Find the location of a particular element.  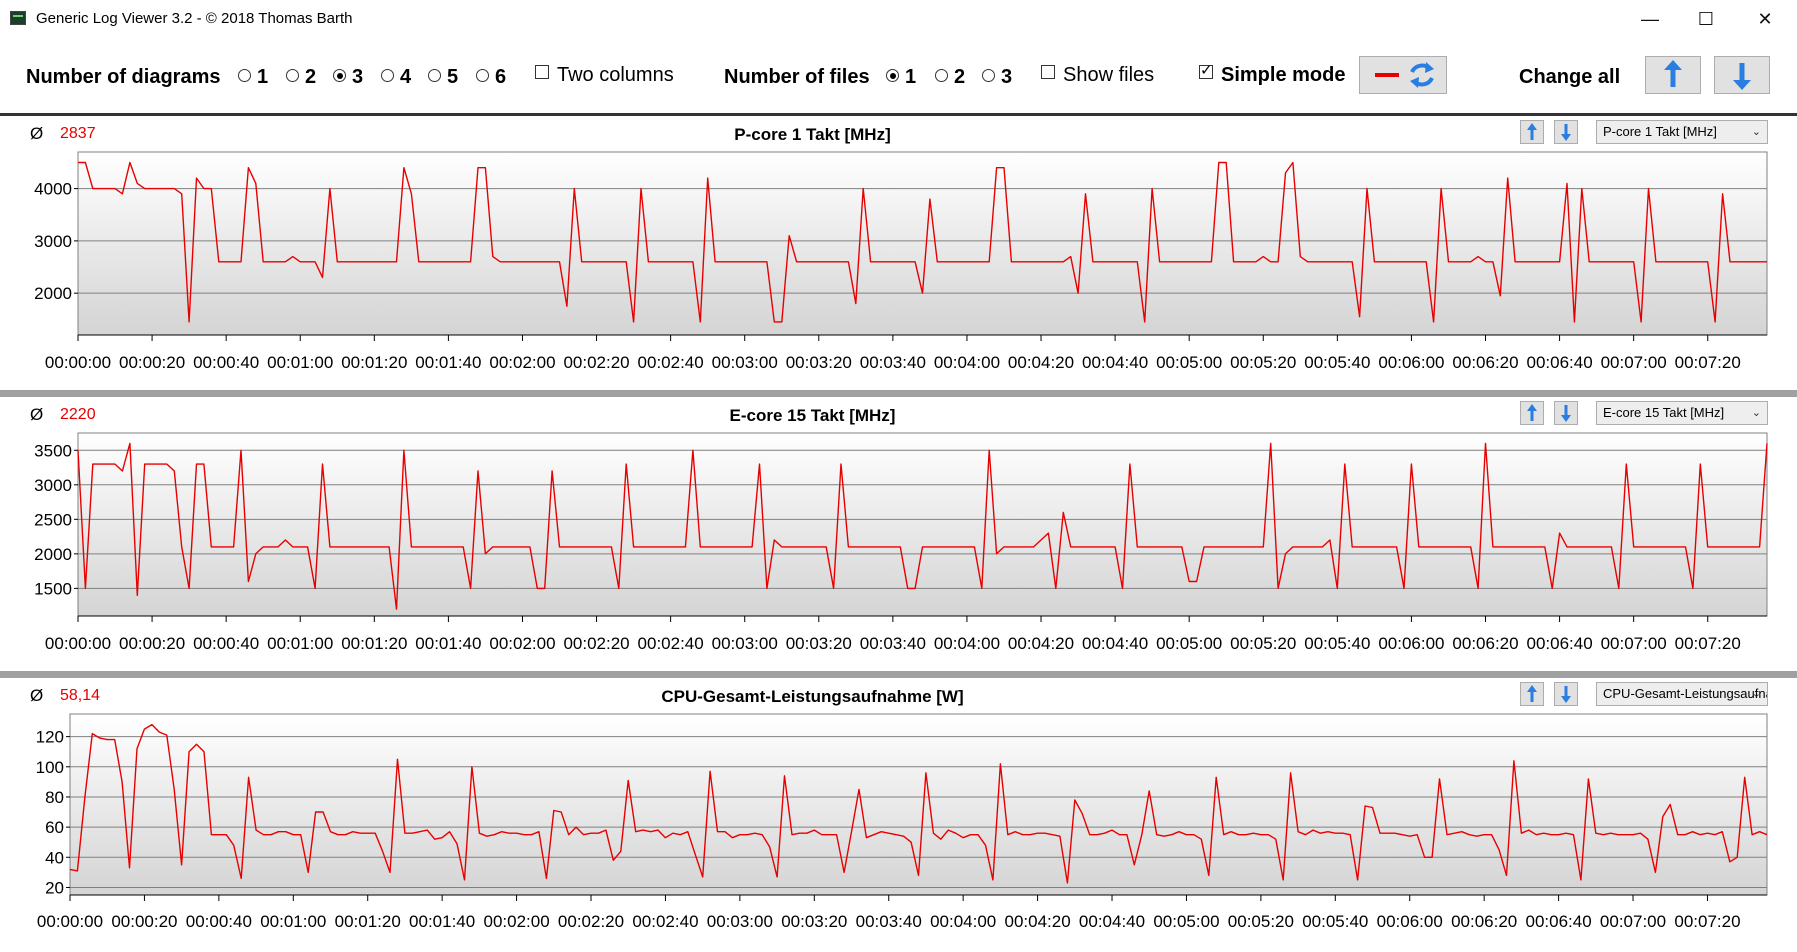

minimize-button: — is located at coordinates (1650, 19).